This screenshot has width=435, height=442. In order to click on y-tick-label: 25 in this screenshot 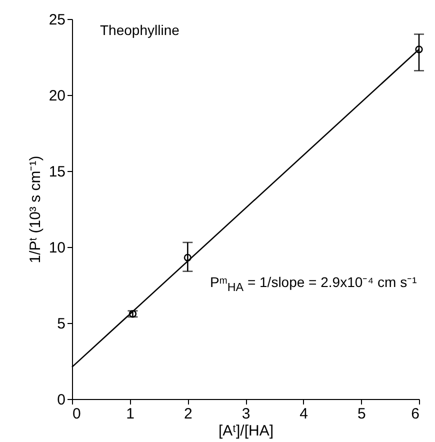, I will do `click(57, 20)`.